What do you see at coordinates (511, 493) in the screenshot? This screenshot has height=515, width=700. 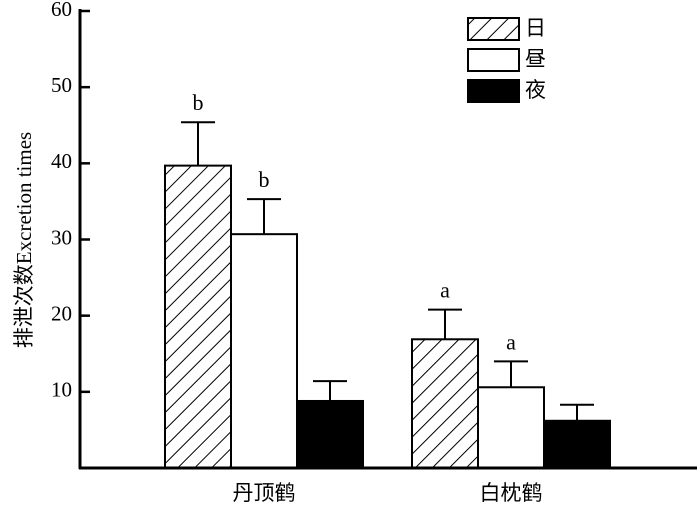 I see `category-label: 白枕鹤` at bounding box center [511, 493].